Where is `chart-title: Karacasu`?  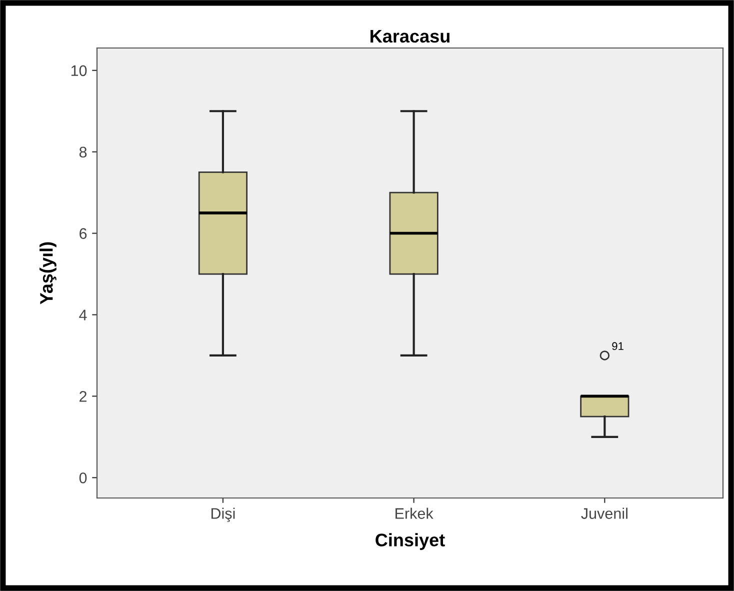 chart-title: Karacasu is located at coordinates (410, 36).